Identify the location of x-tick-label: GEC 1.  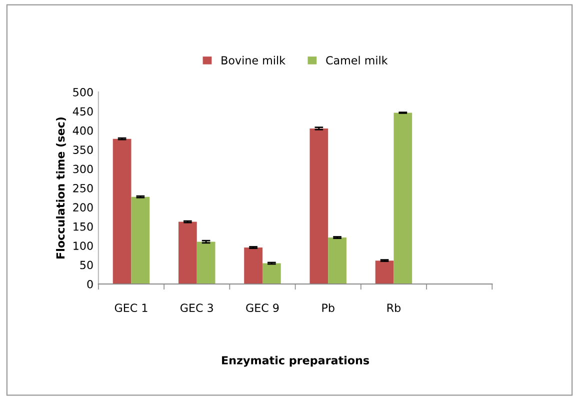
(131, 308).